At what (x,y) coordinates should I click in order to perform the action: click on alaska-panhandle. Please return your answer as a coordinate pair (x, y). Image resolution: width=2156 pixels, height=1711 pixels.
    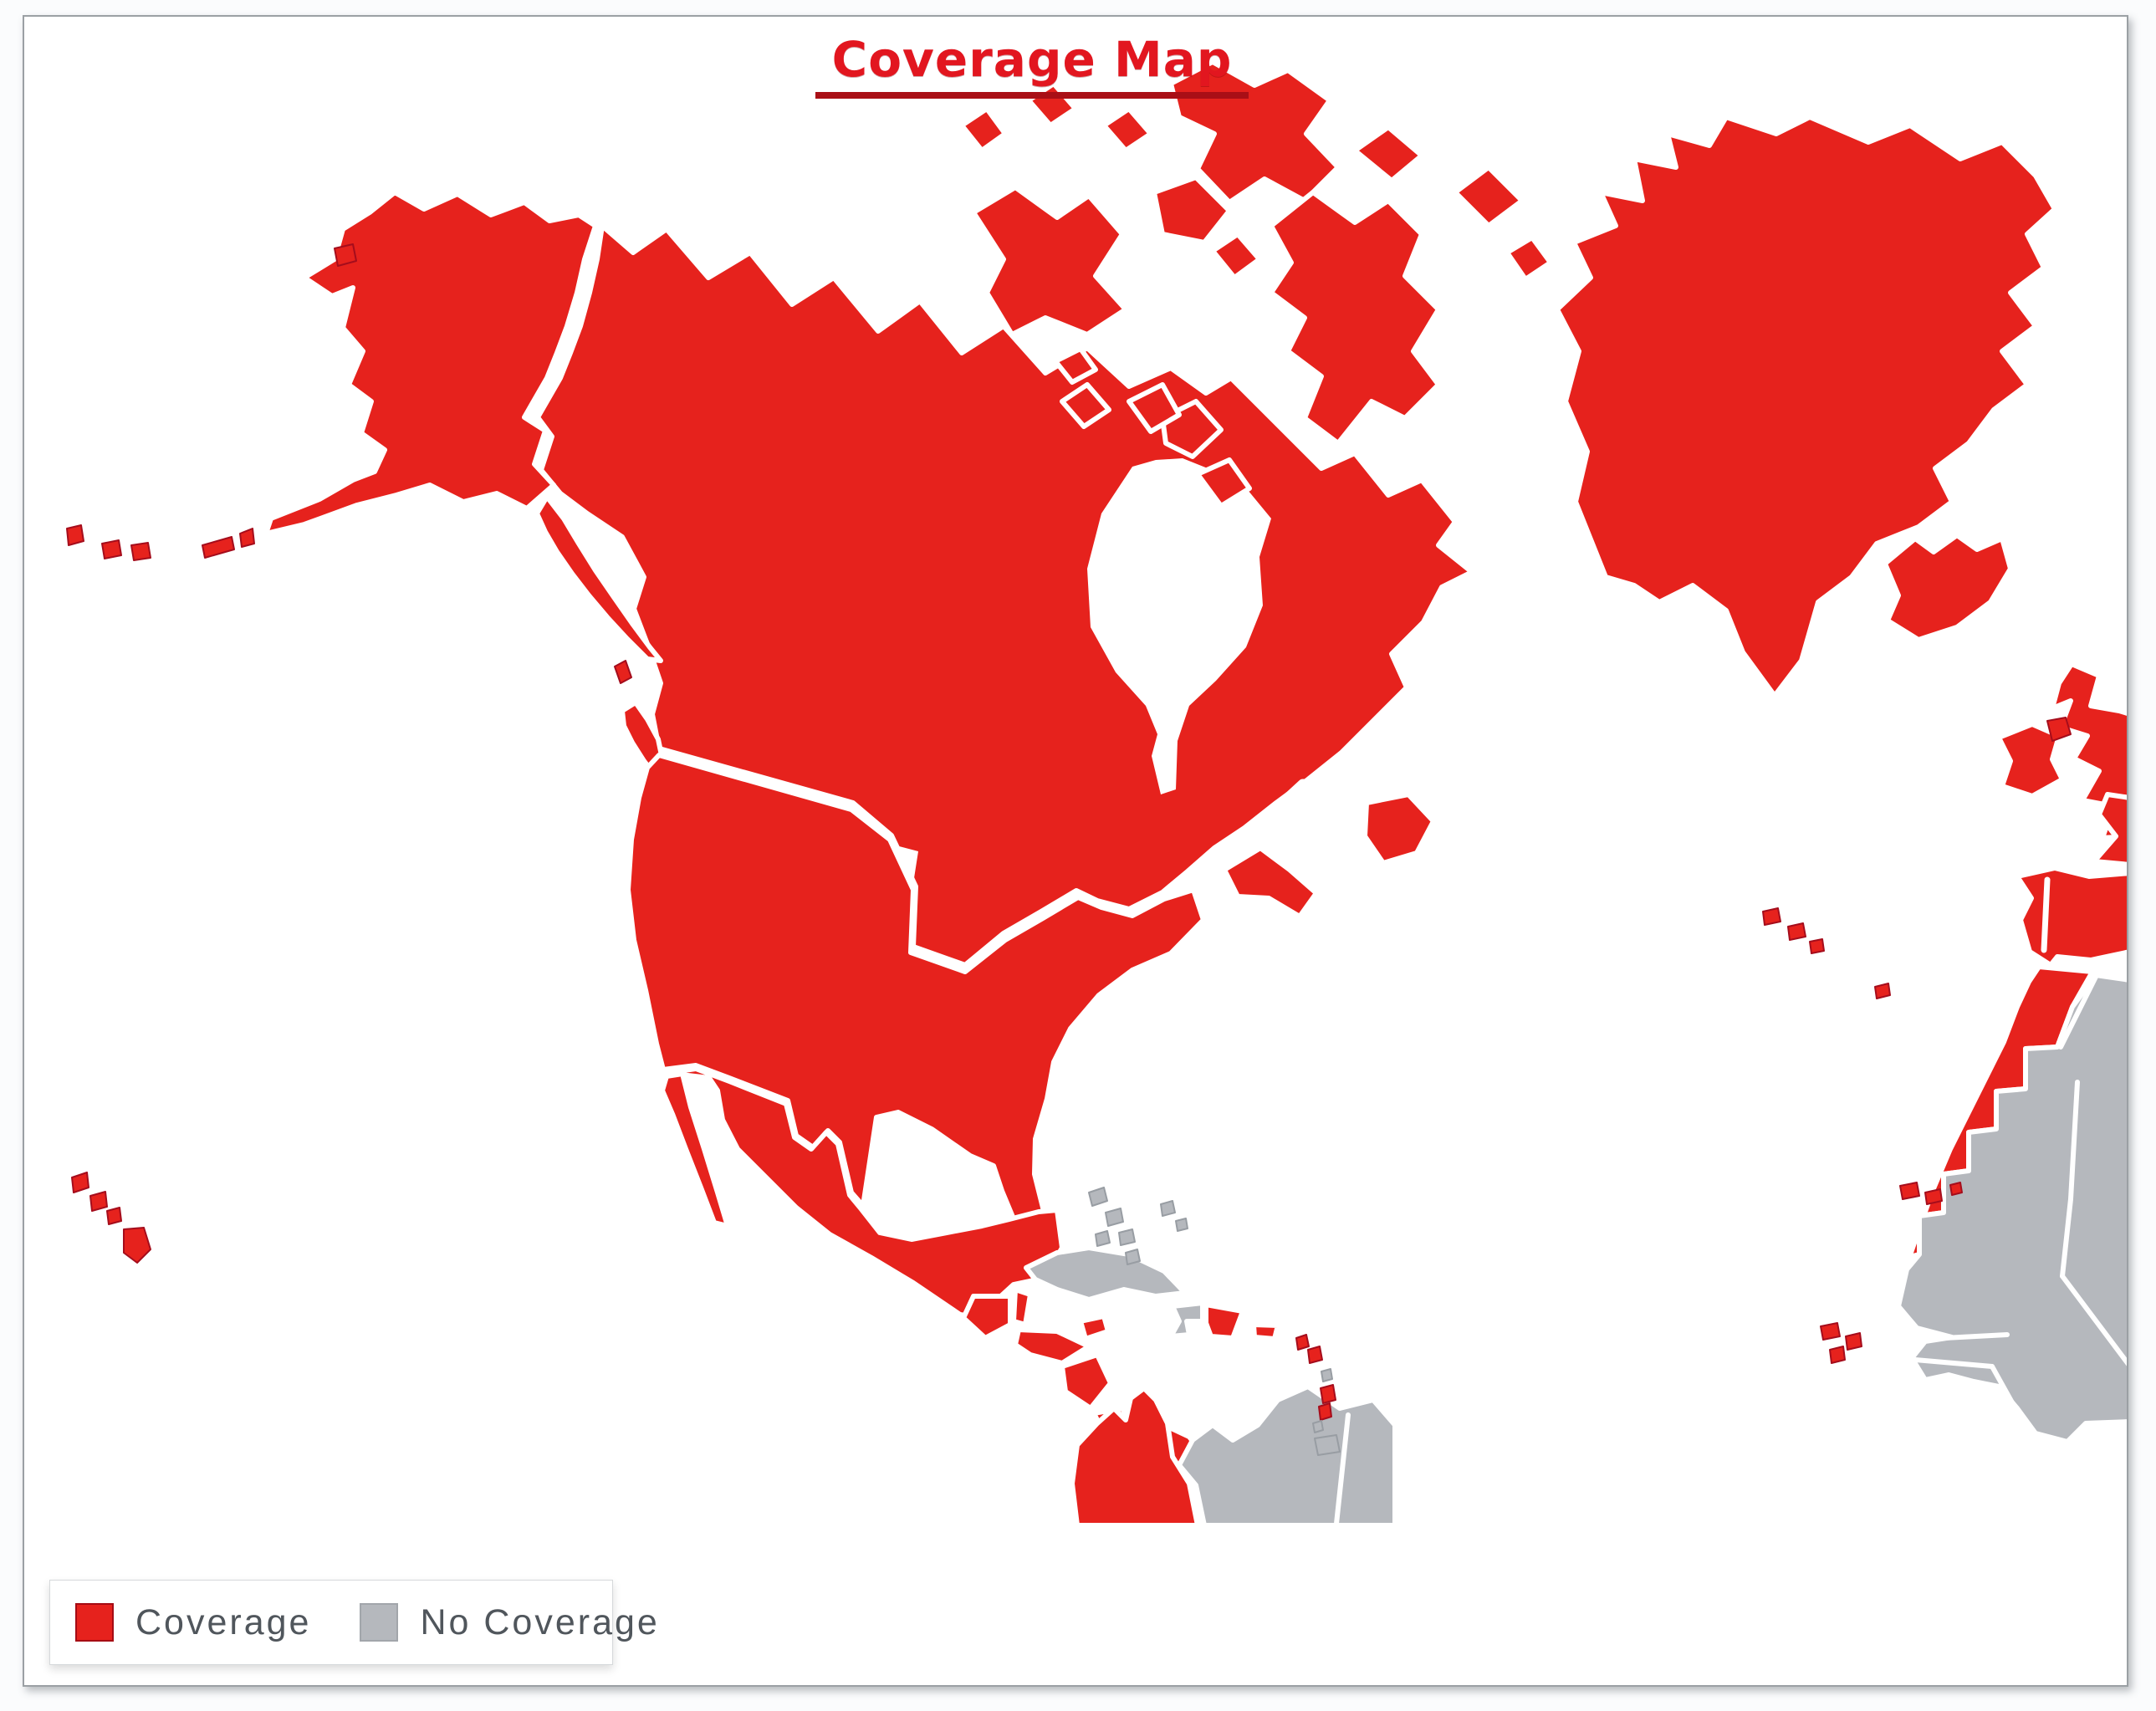
    Looking at the image, I should click on (598, 579).